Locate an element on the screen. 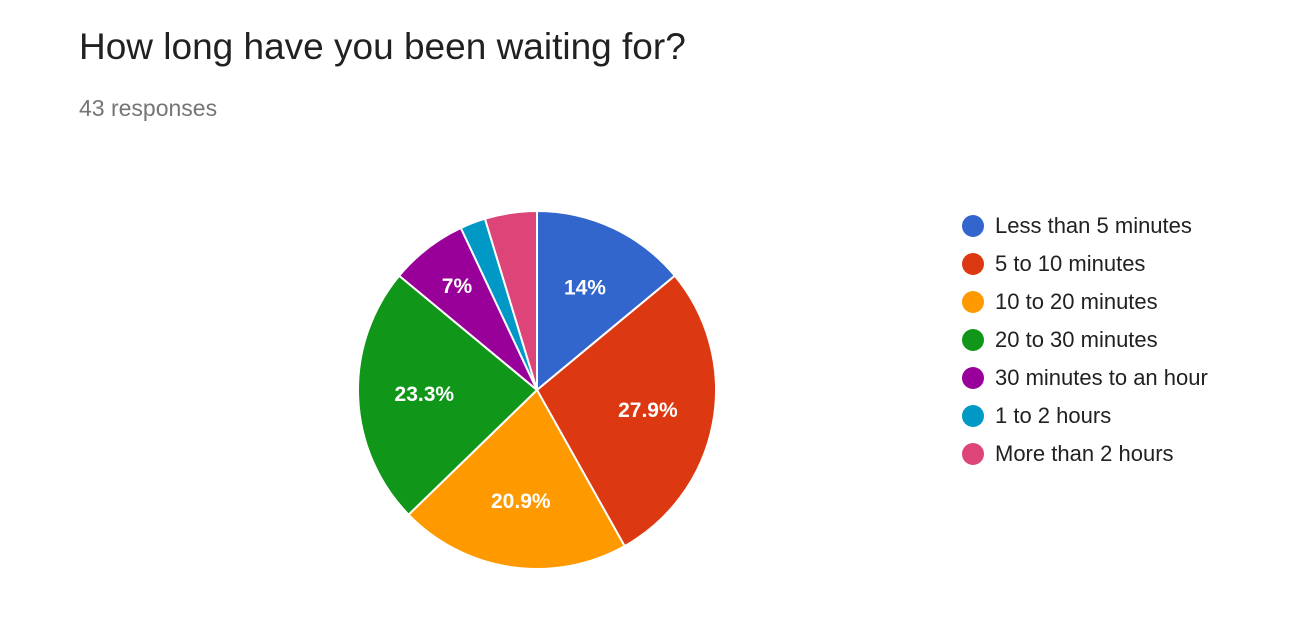 This screenshot has height=624, width=1314. chart-title: How long have you been waiting for? is located at coordinates (382, 46).